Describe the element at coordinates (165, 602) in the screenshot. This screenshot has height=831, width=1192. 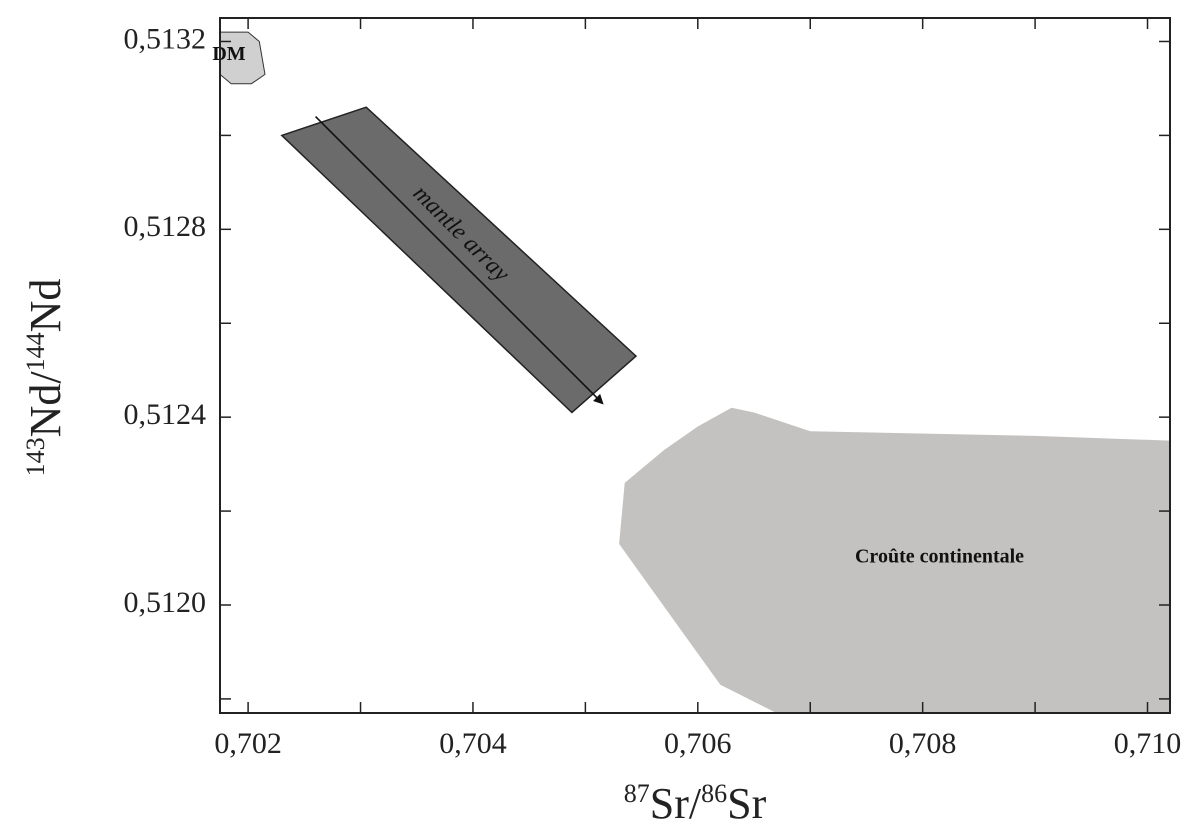
I see `y-tick-label: 0,5120` at that location.